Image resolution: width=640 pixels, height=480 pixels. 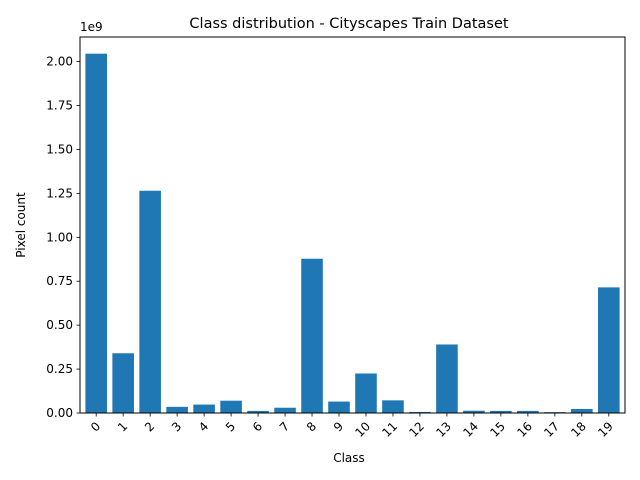 What do you see at coordinates (497, 429) in the screenshot?
I see `x-tick-label: 15` at bounding box center [497, 429].